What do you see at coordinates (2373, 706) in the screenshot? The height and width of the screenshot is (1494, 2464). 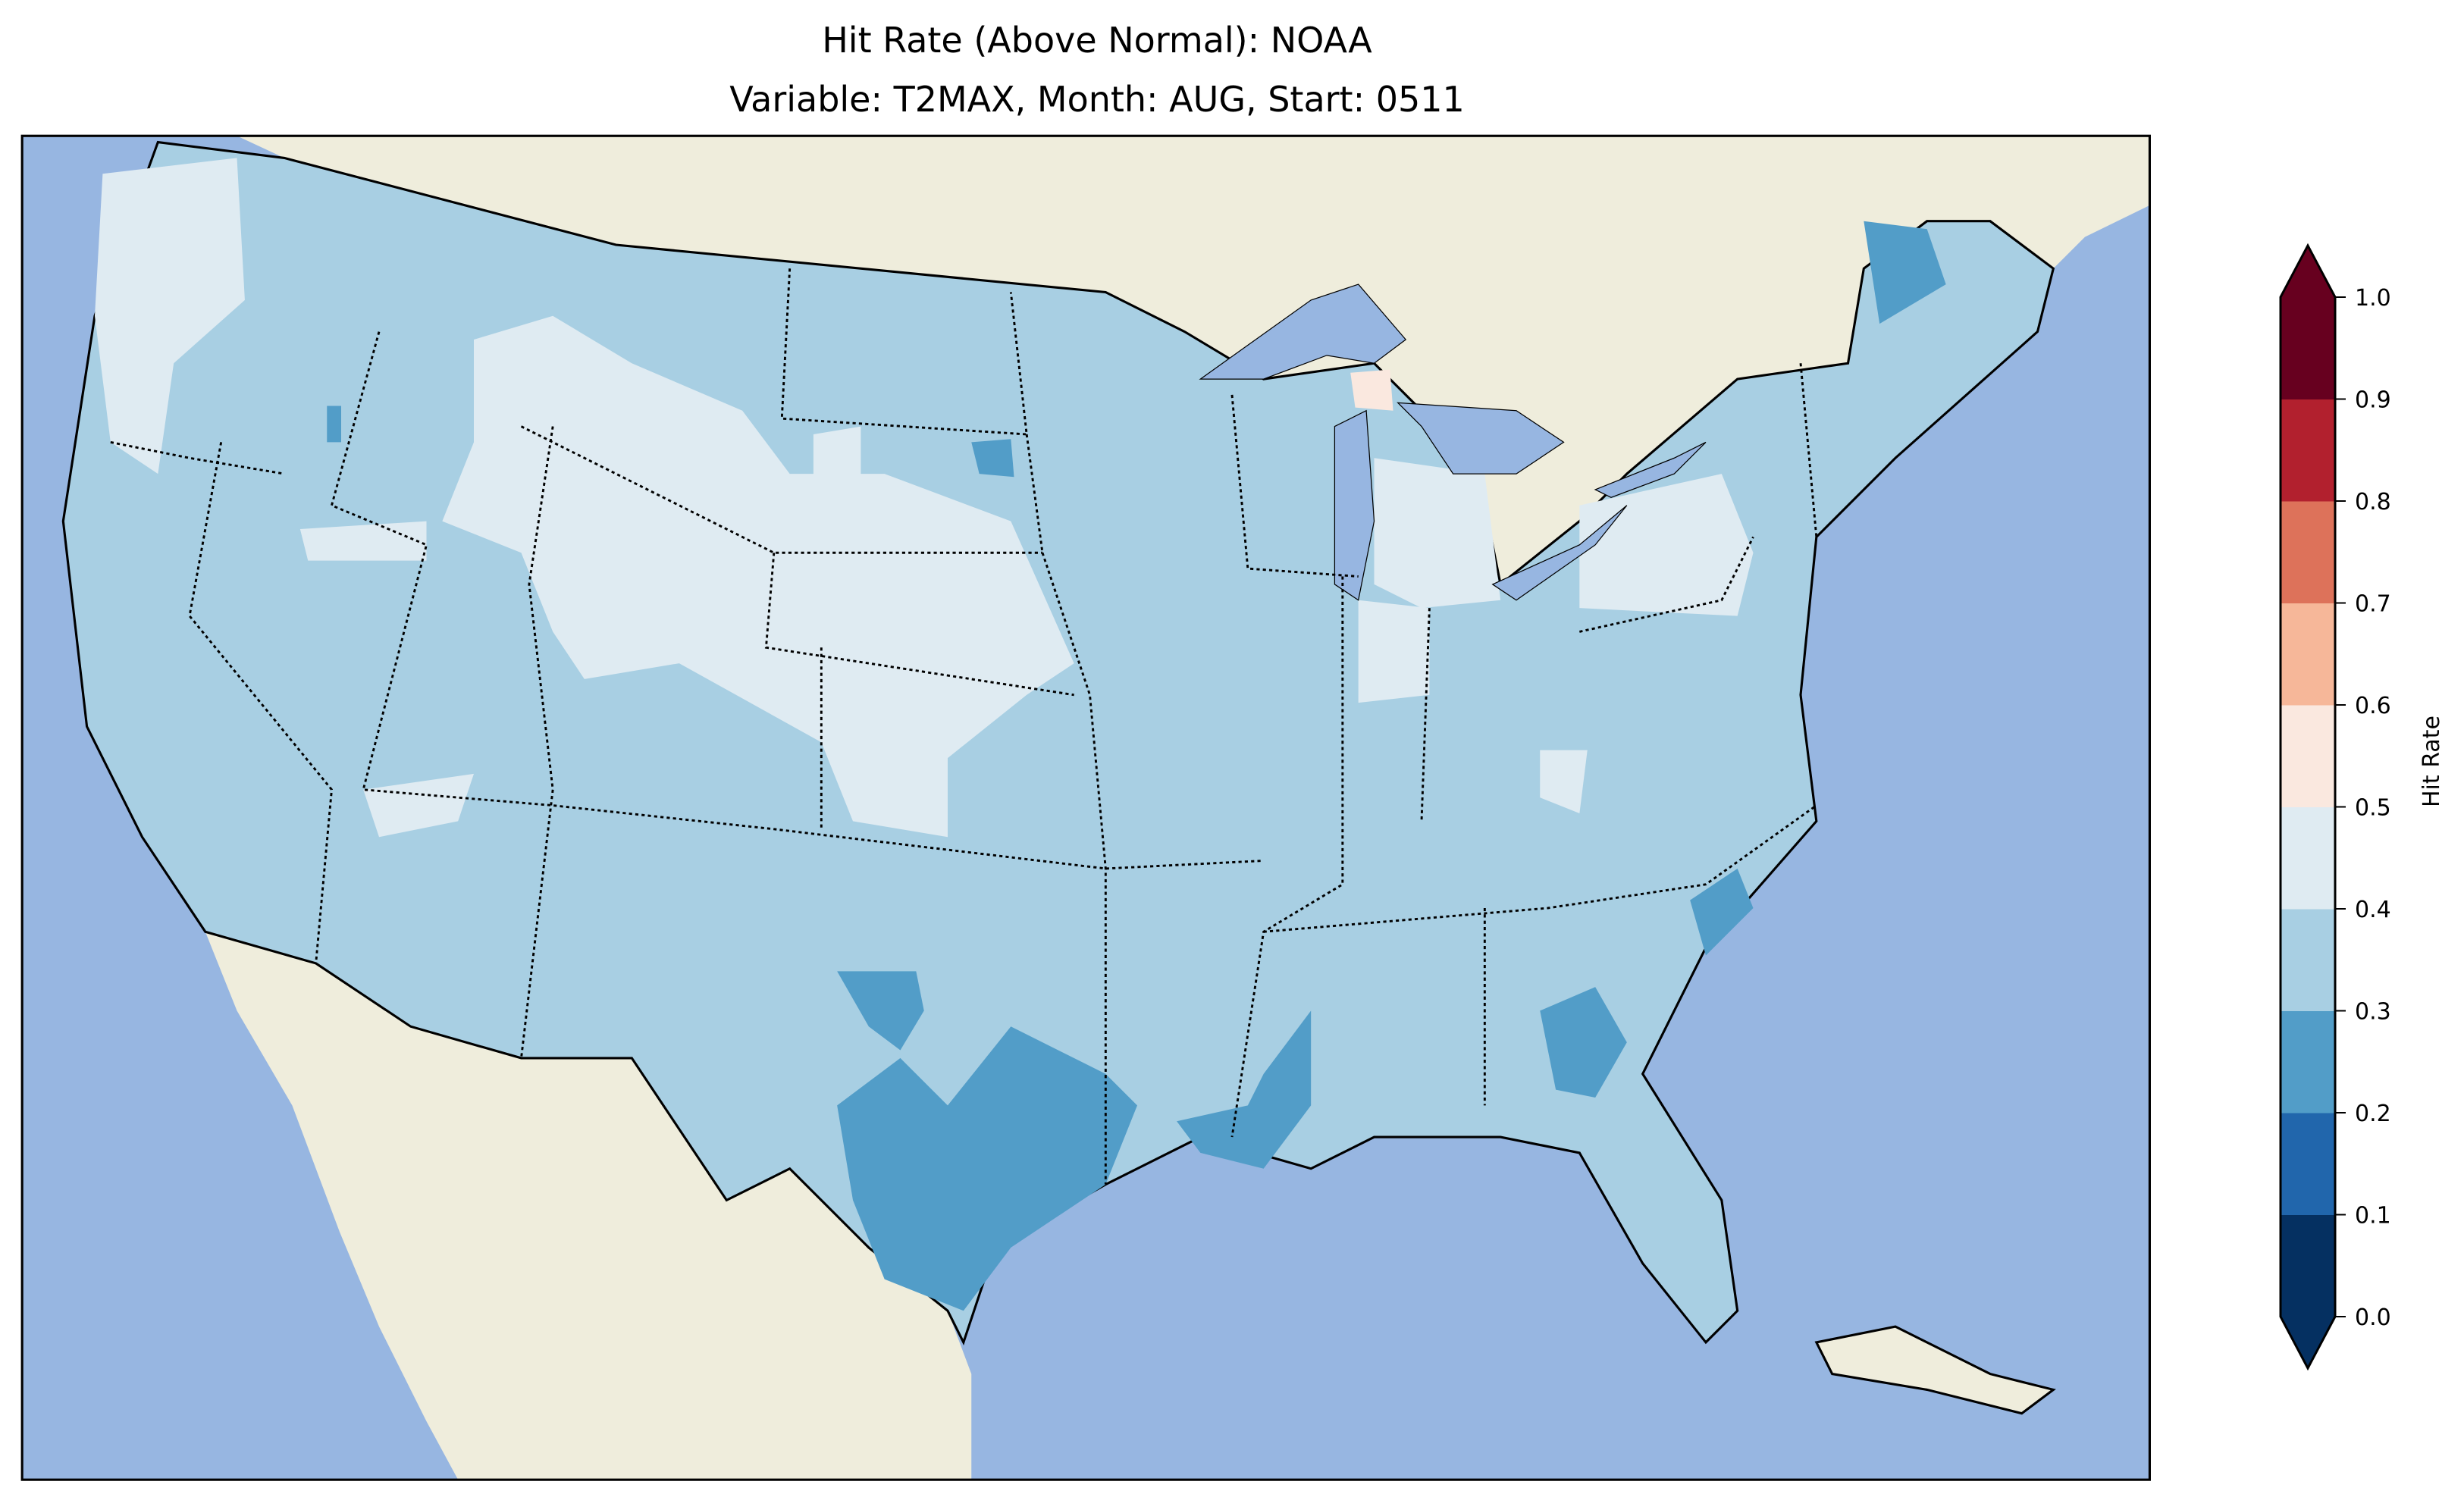 I see `colorbar-tick-label: 0.6` at bounding box center [2373, 706].